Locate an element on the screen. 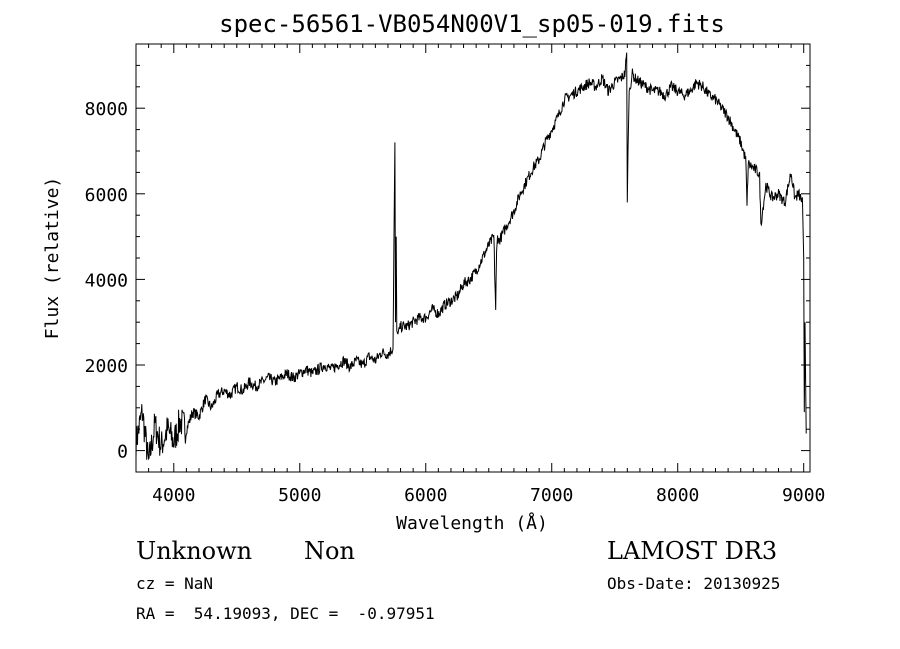 Image resolution: width=900 pixels, height=649 pixels. x-axis-label: Wavelength (Å) is located at coordinates (472, 523).